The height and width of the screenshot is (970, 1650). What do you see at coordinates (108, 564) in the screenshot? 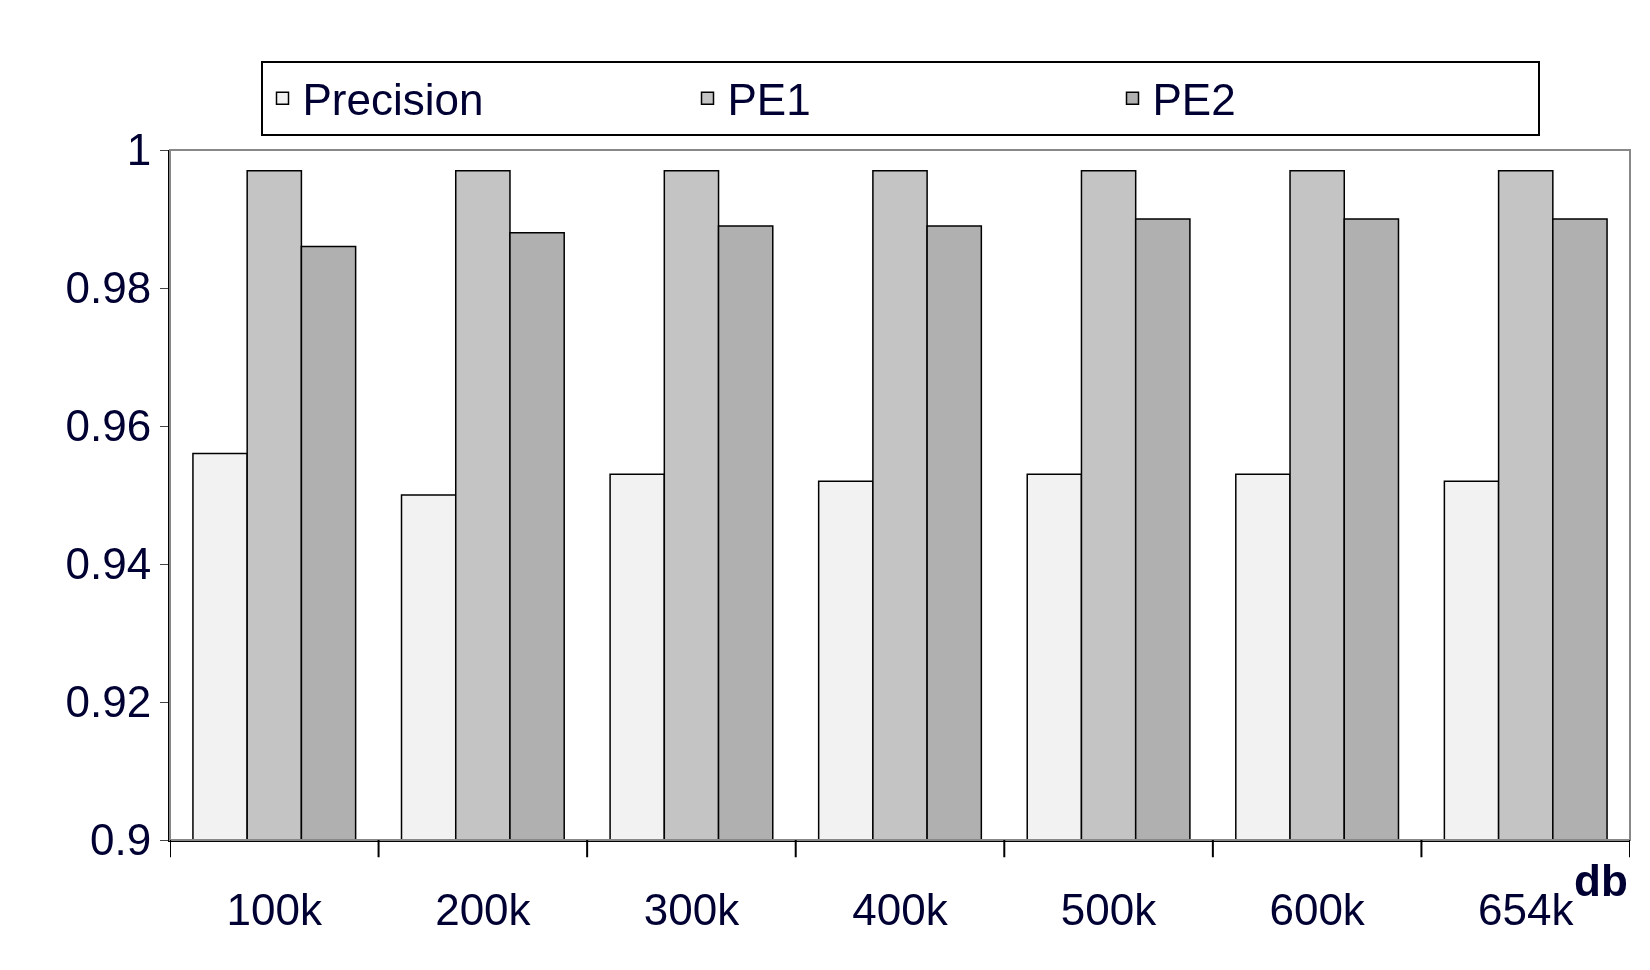
I see `y-tick-label: 0.94` at bounding box center [108, 564].